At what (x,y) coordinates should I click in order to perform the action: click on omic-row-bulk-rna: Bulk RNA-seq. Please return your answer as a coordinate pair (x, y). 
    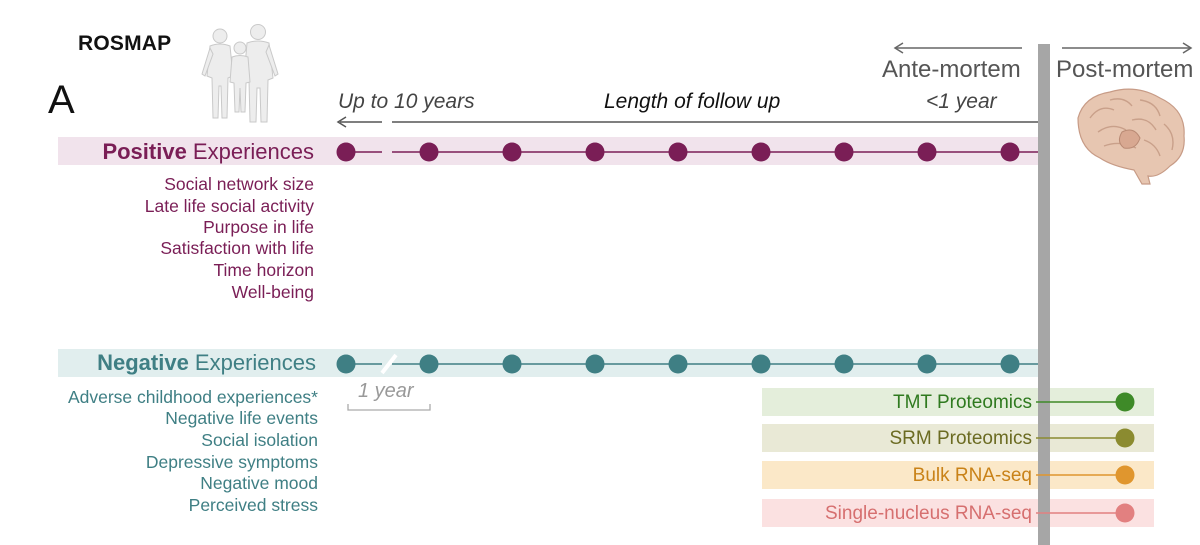
    Looking at the image, I should click on (958, 475).